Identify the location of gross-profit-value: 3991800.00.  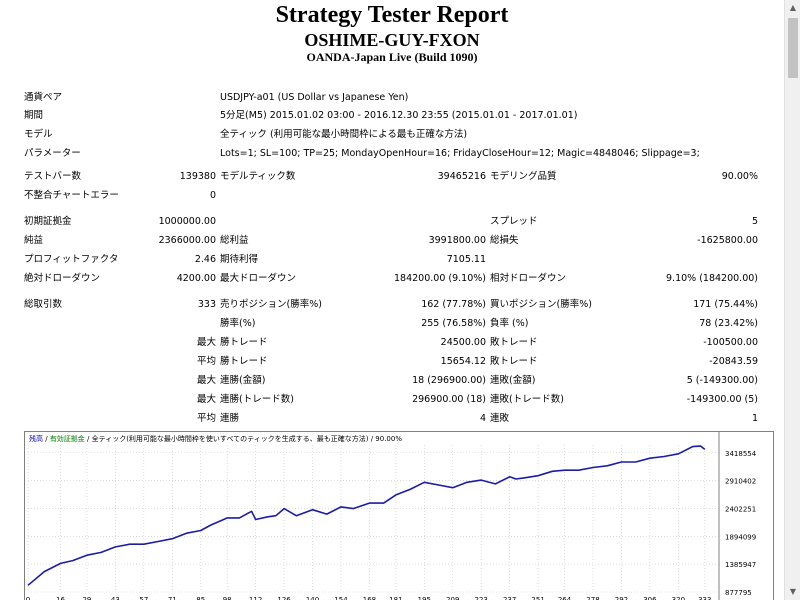
(457, 240).